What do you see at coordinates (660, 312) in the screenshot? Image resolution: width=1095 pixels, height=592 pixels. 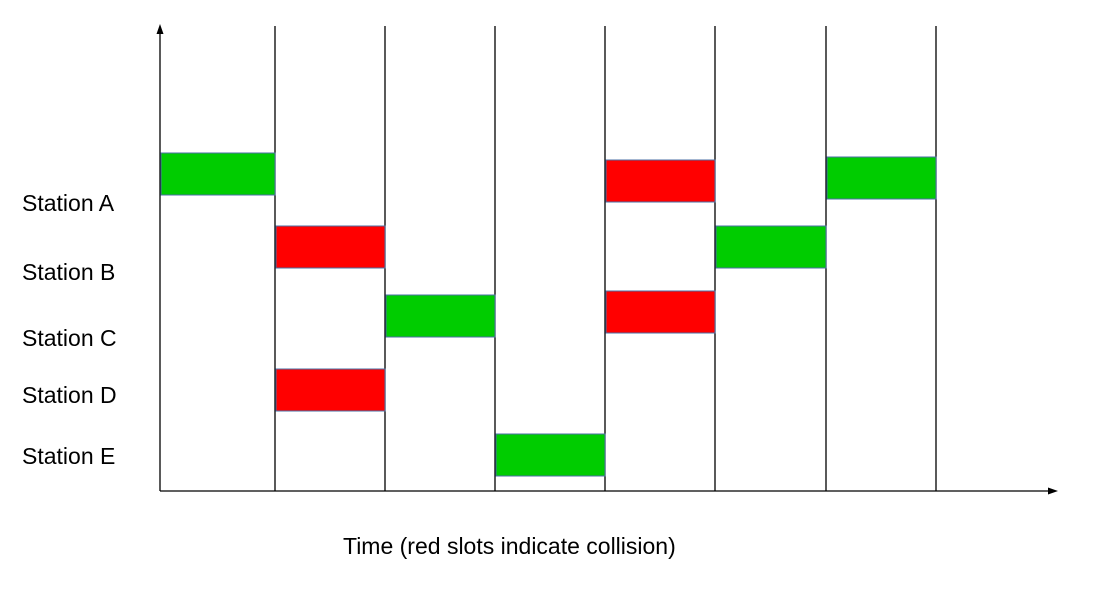 I see `slot-5-station-c-collision-block` at bounding box center [660, 312].